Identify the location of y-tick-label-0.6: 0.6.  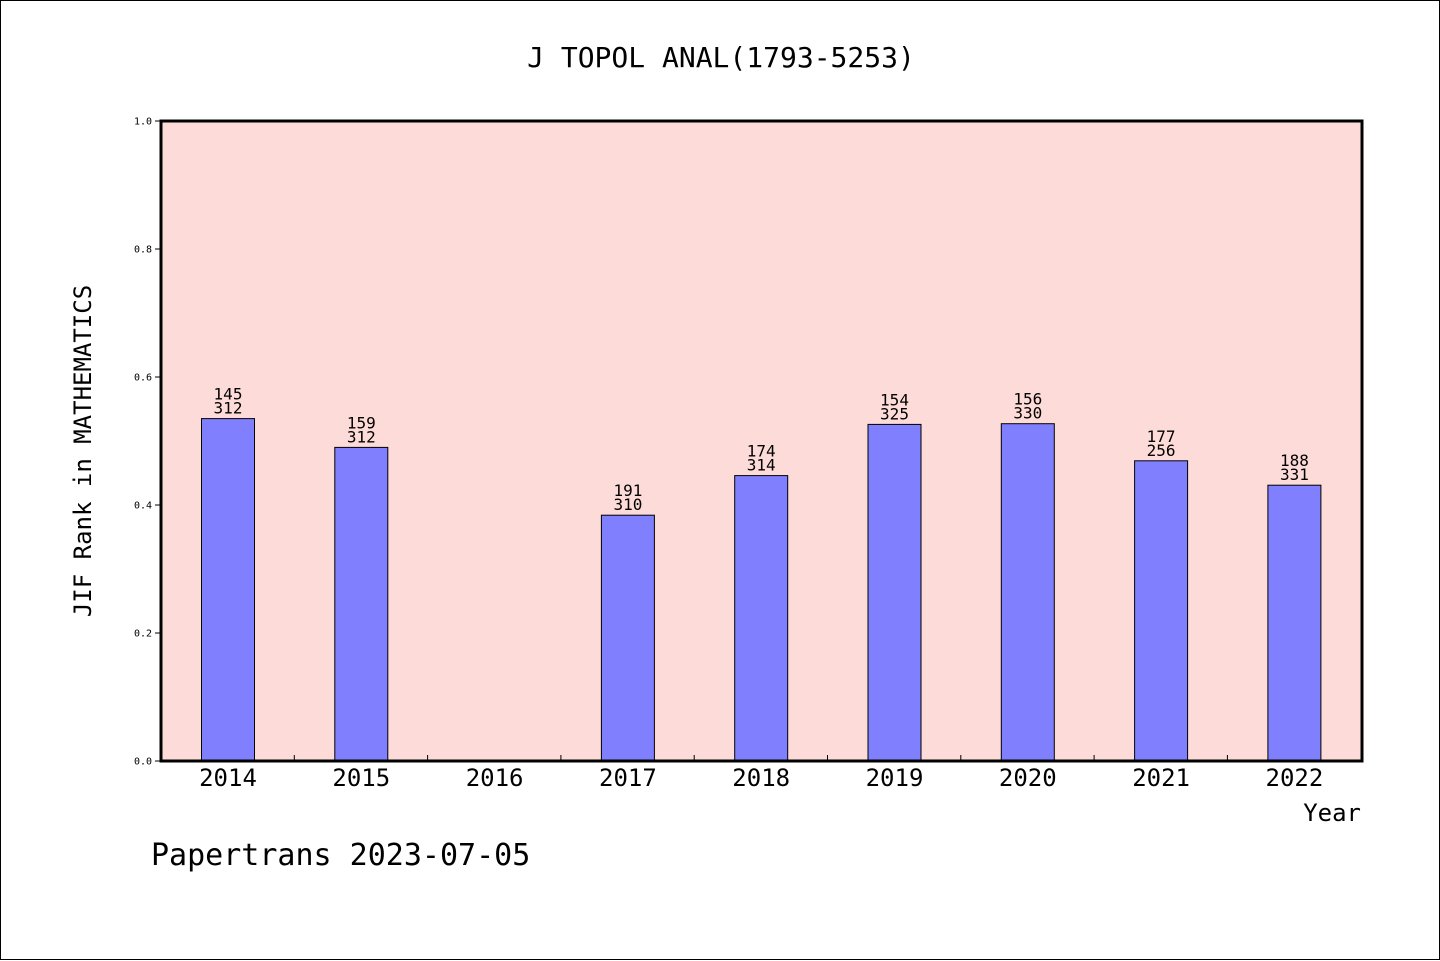
(143, 378).